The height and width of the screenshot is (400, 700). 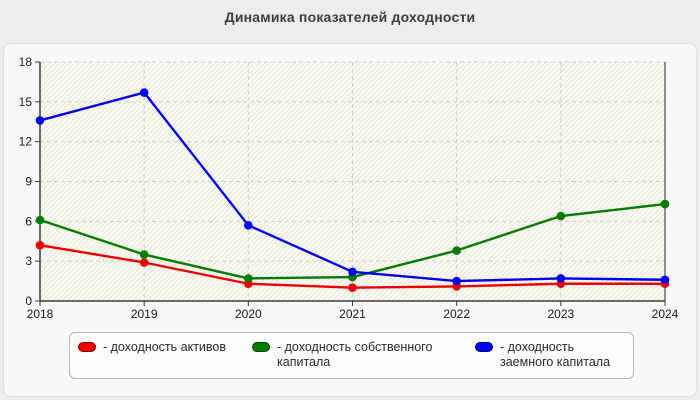 What do you see at coordinates (665, 314) in the screenshot?
I see `x-tick-label: 2024` at bounding box center [665, 314].